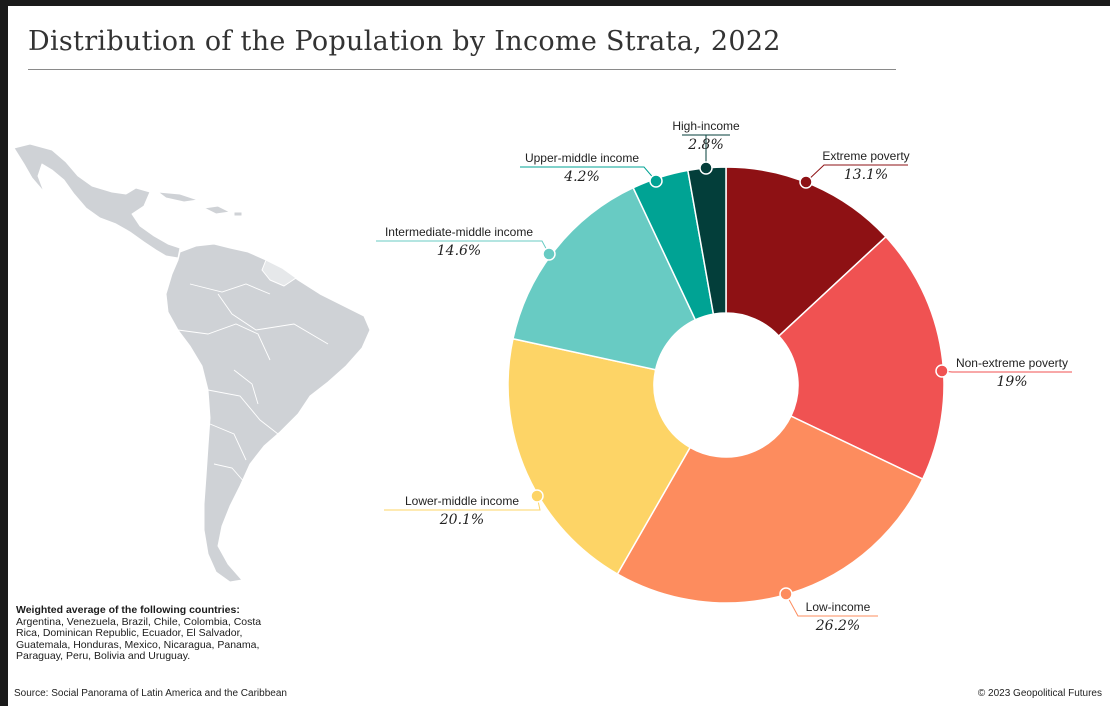 This screenshot has width=1110, height=706. Describe the element at coordinates (706, 126) in the screenshot. I see `slice-name-high-income: High-income` at that location.